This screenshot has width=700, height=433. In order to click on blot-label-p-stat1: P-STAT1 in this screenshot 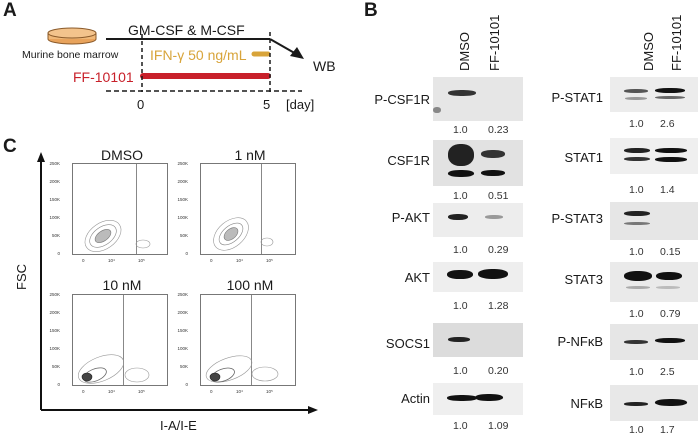, I will do `click(577, 97)`.